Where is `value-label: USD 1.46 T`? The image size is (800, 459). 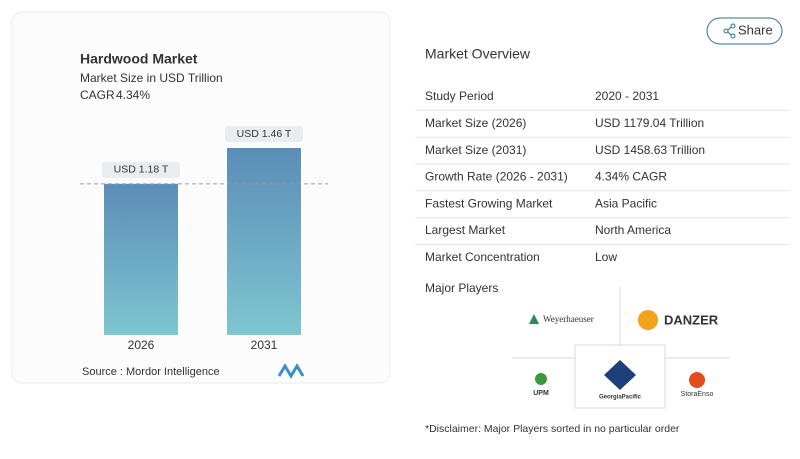 value-label: USD 1.46 T is located at coordinates (264, 134).